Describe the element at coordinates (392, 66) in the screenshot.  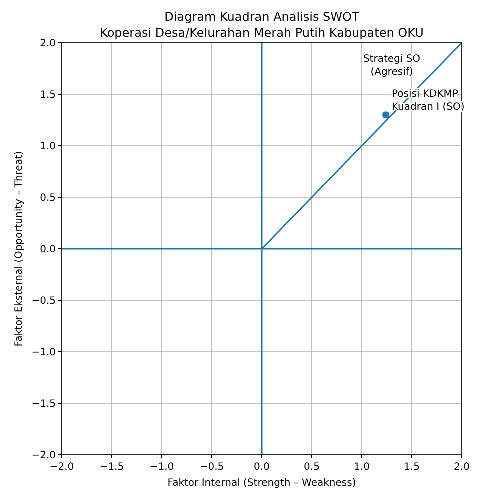
I see `annotation: Strategi SO (Agresif)` at that location.